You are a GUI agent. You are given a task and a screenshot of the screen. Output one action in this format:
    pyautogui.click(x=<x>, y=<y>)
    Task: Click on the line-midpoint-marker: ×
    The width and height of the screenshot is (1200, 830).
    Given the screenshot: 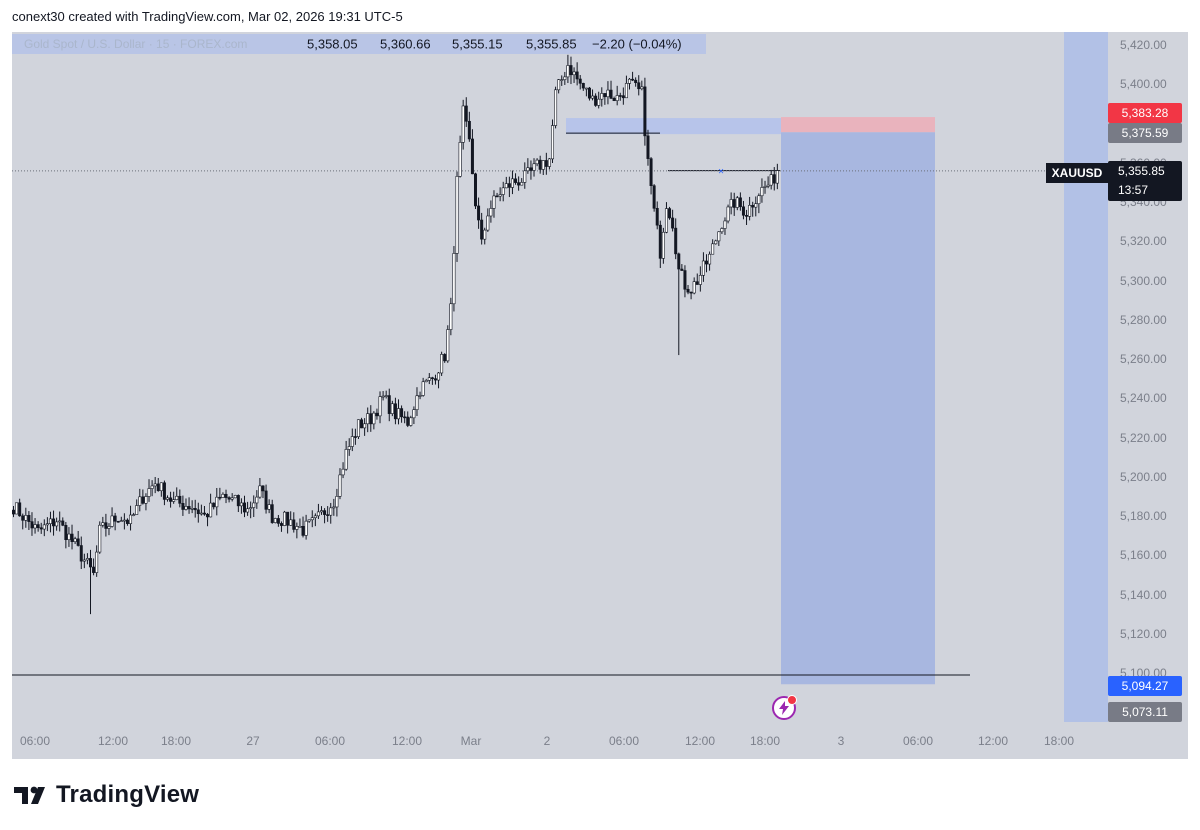 What is the action you would take?
    pyautogui.click(x=721, y=172)
    